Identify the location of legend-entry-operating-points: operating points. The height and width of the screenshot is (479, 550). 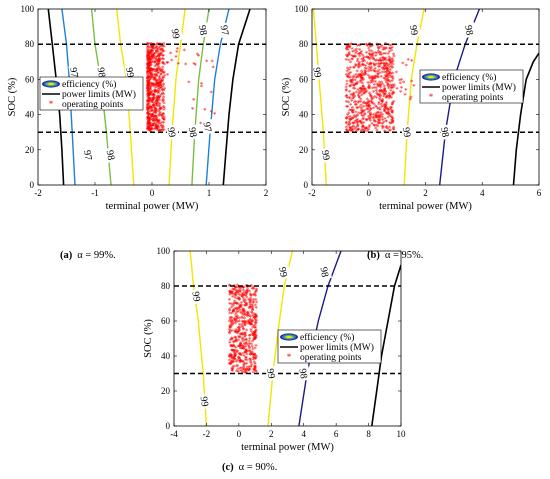
(473, 98).